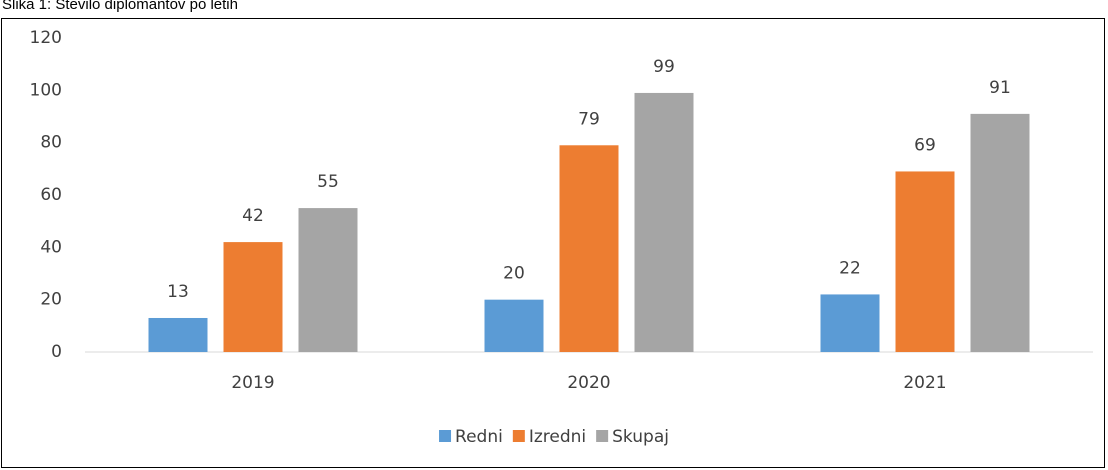  I want to click on y-tick-label: 0, so click(56, 352).